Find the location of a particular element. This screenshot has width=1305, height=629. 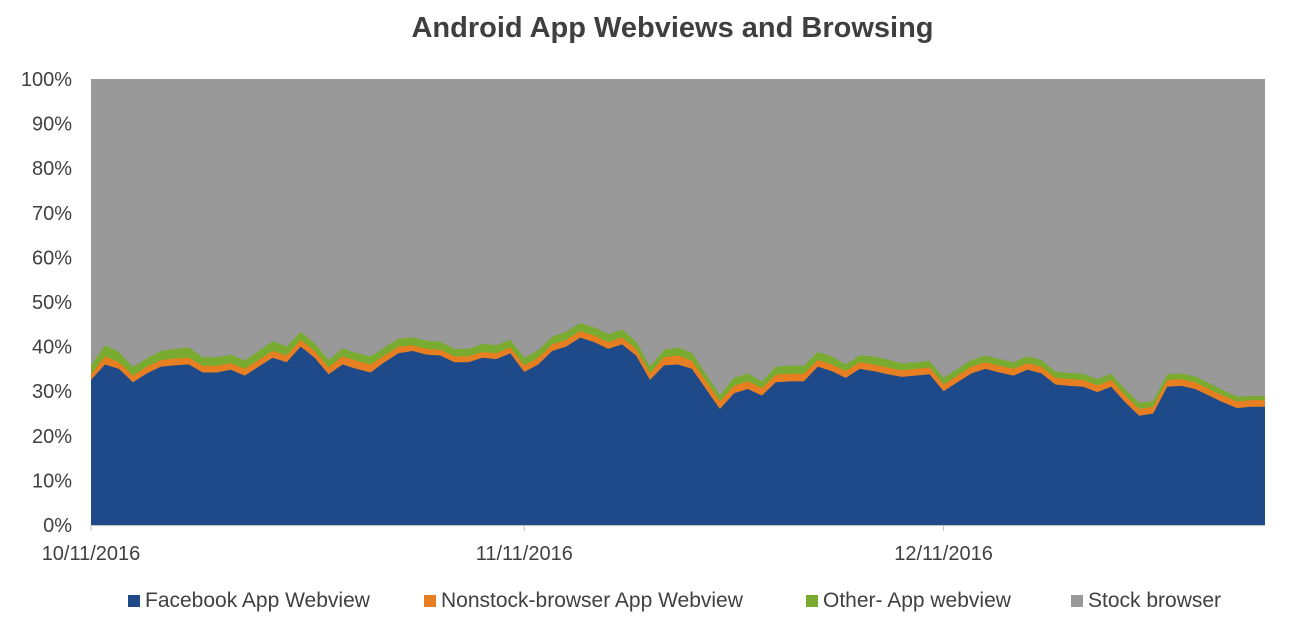

y-tick-label: 70% is located at coordinates (52, 214).